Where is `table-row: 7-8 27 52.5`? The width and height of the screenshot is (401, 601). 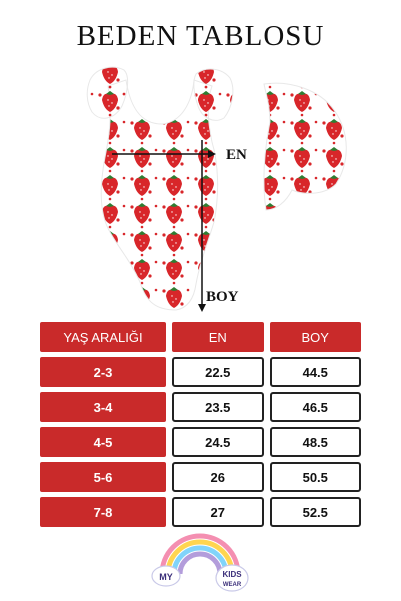 table-row: 7-8 27 52.5 is located at coordinates (200, 512).